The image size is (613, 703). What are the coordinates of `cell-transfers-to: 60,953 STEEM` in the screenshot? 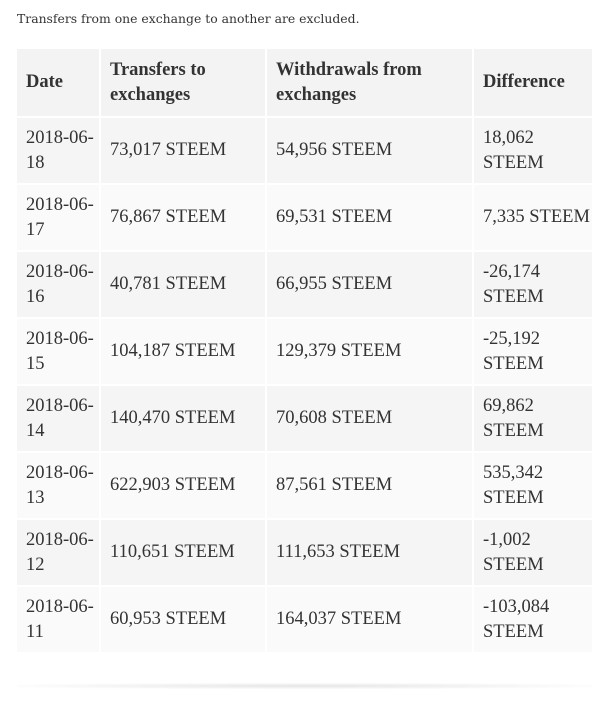 It's located at (183, 620).